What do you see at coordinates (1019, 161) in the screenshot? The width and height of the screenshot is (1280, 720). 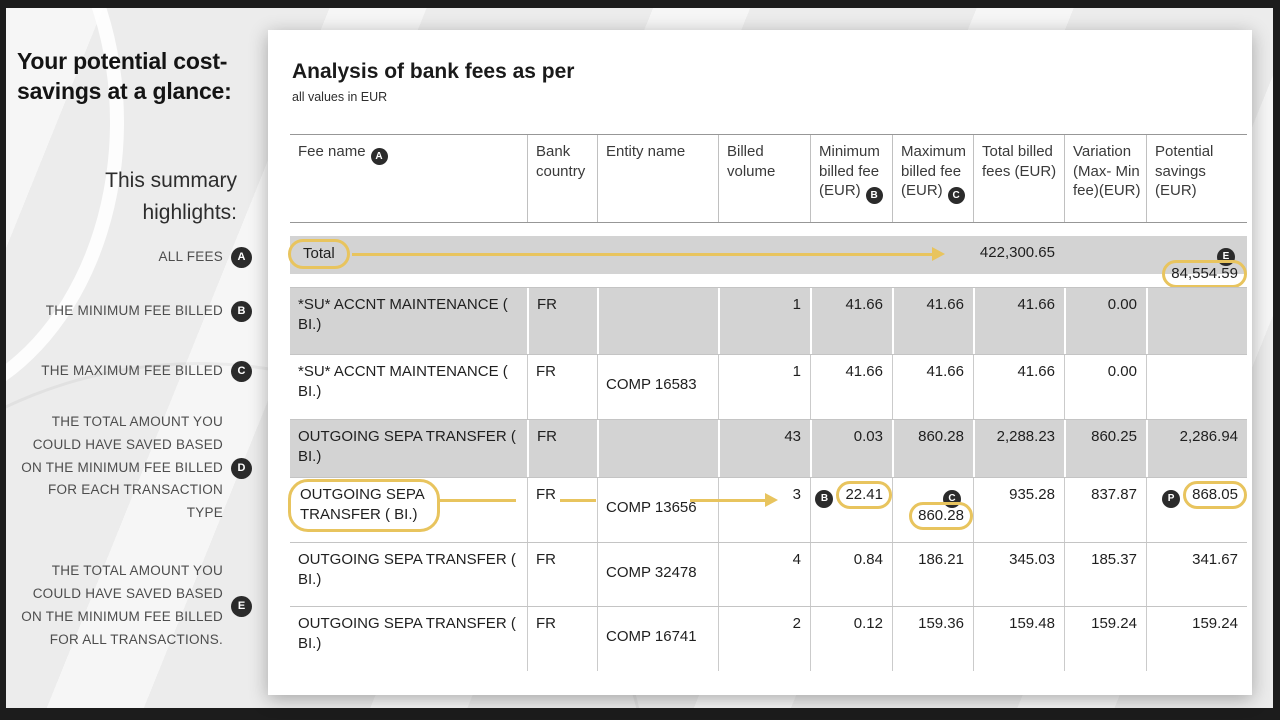 I see `col-label: Total billed fees (EUR)` at bounding box center [1019, 161].